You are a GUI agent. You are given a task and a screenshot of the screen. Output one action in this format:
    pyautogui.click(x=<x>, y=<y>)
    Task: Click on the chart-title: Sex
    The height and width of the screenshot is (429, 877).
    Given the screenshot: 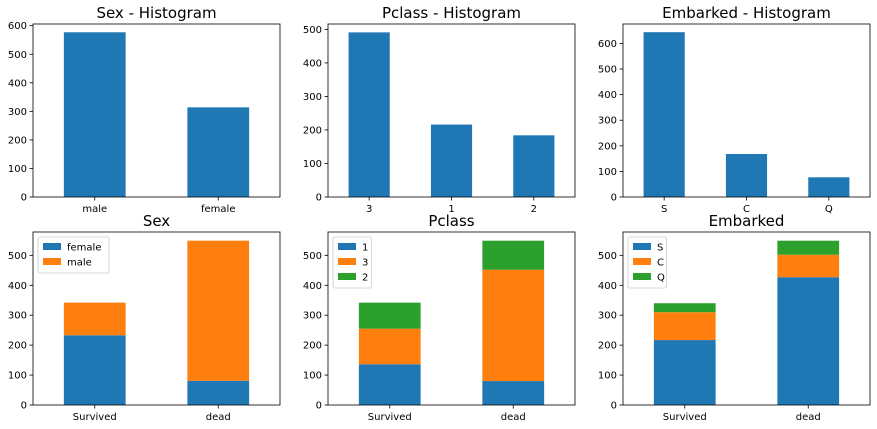 What is the action you would take?
    pyautogui.click(x=156, y=221)
    